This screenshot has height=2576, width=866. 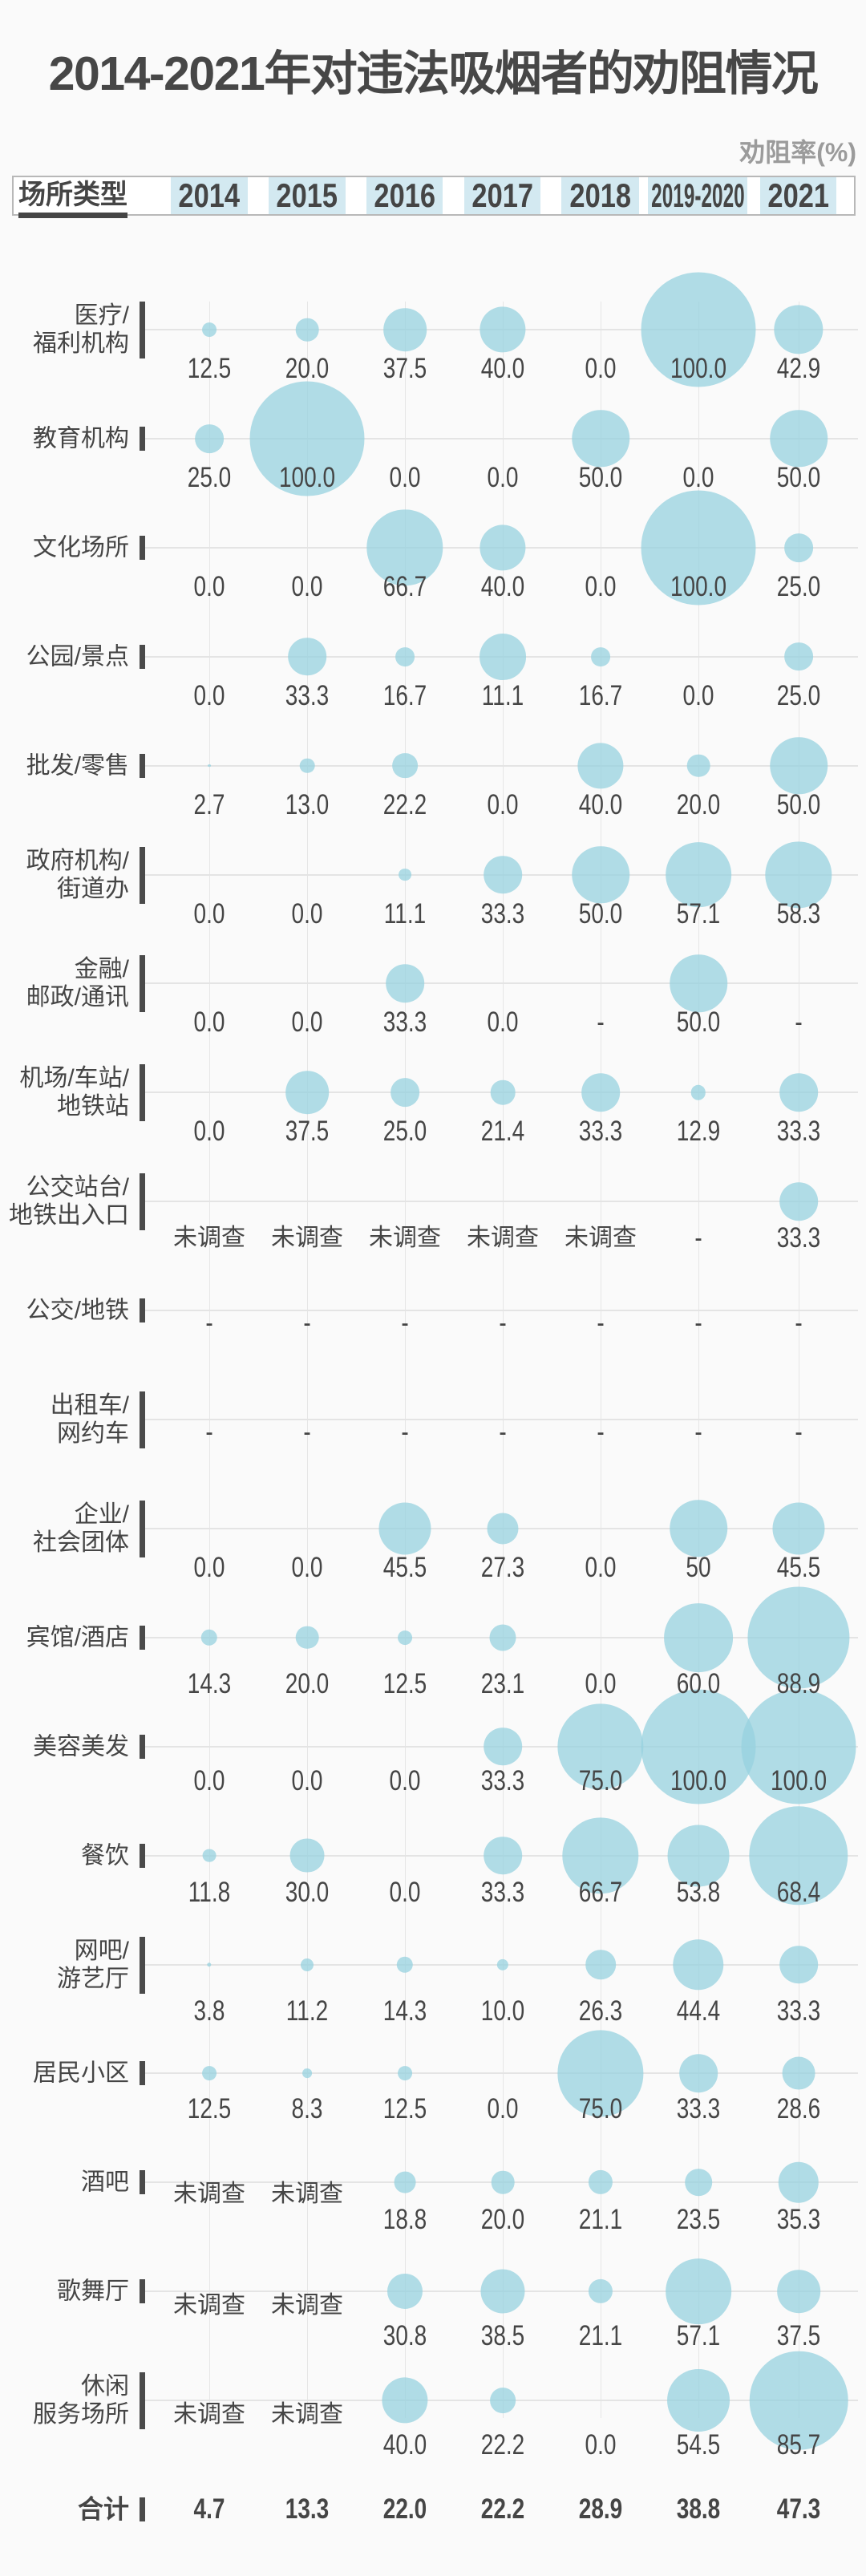 What do you see at coordinates (101, 315) in the screenshot?
I see `row-label-line: 医疗/` at bounding box center [101, 315].